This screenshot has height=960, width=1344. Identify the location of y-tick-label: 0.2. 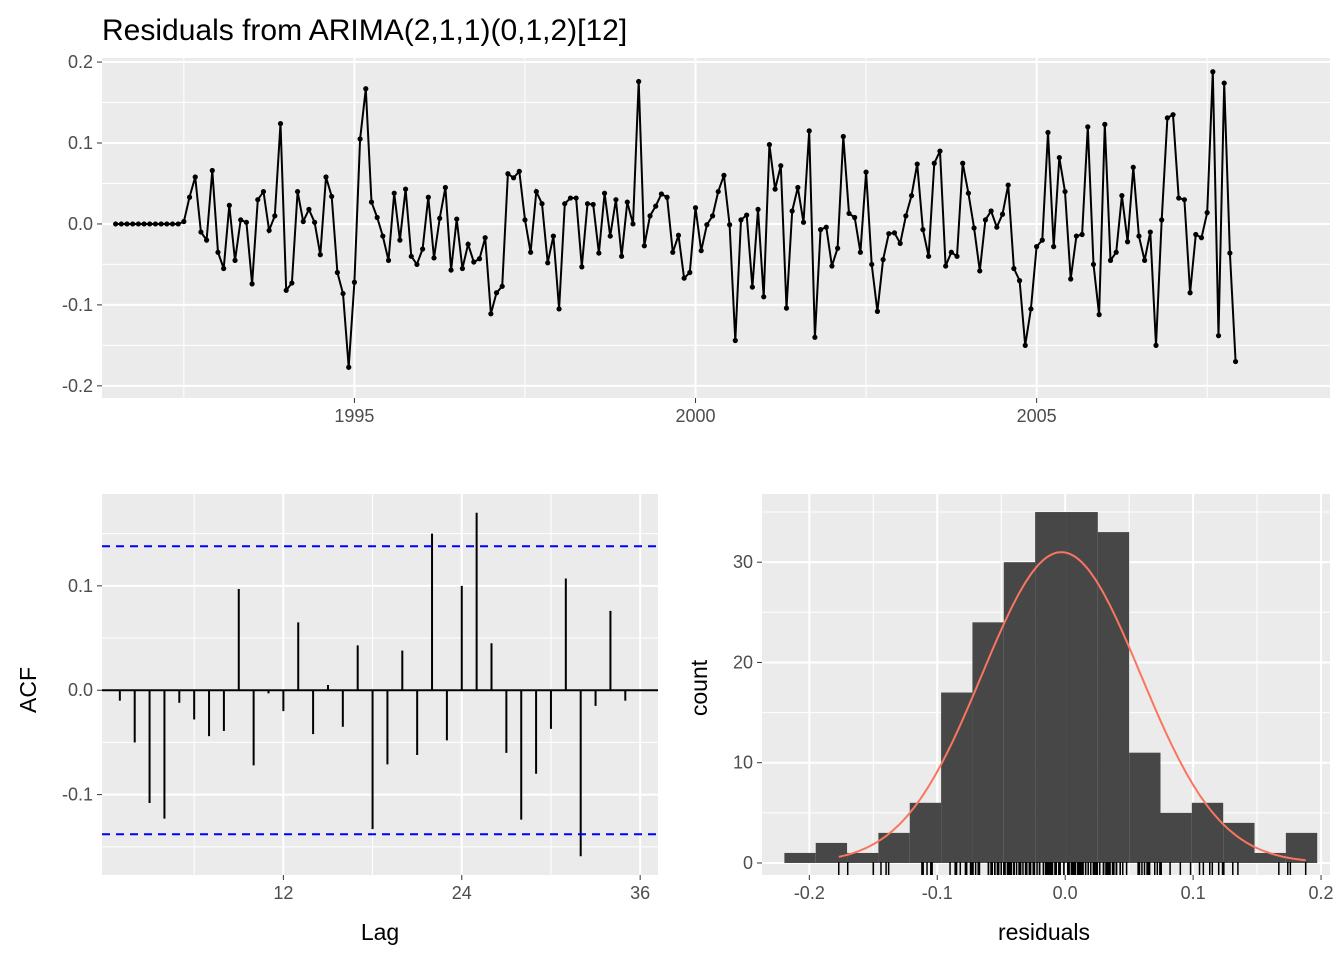
(80, 62).